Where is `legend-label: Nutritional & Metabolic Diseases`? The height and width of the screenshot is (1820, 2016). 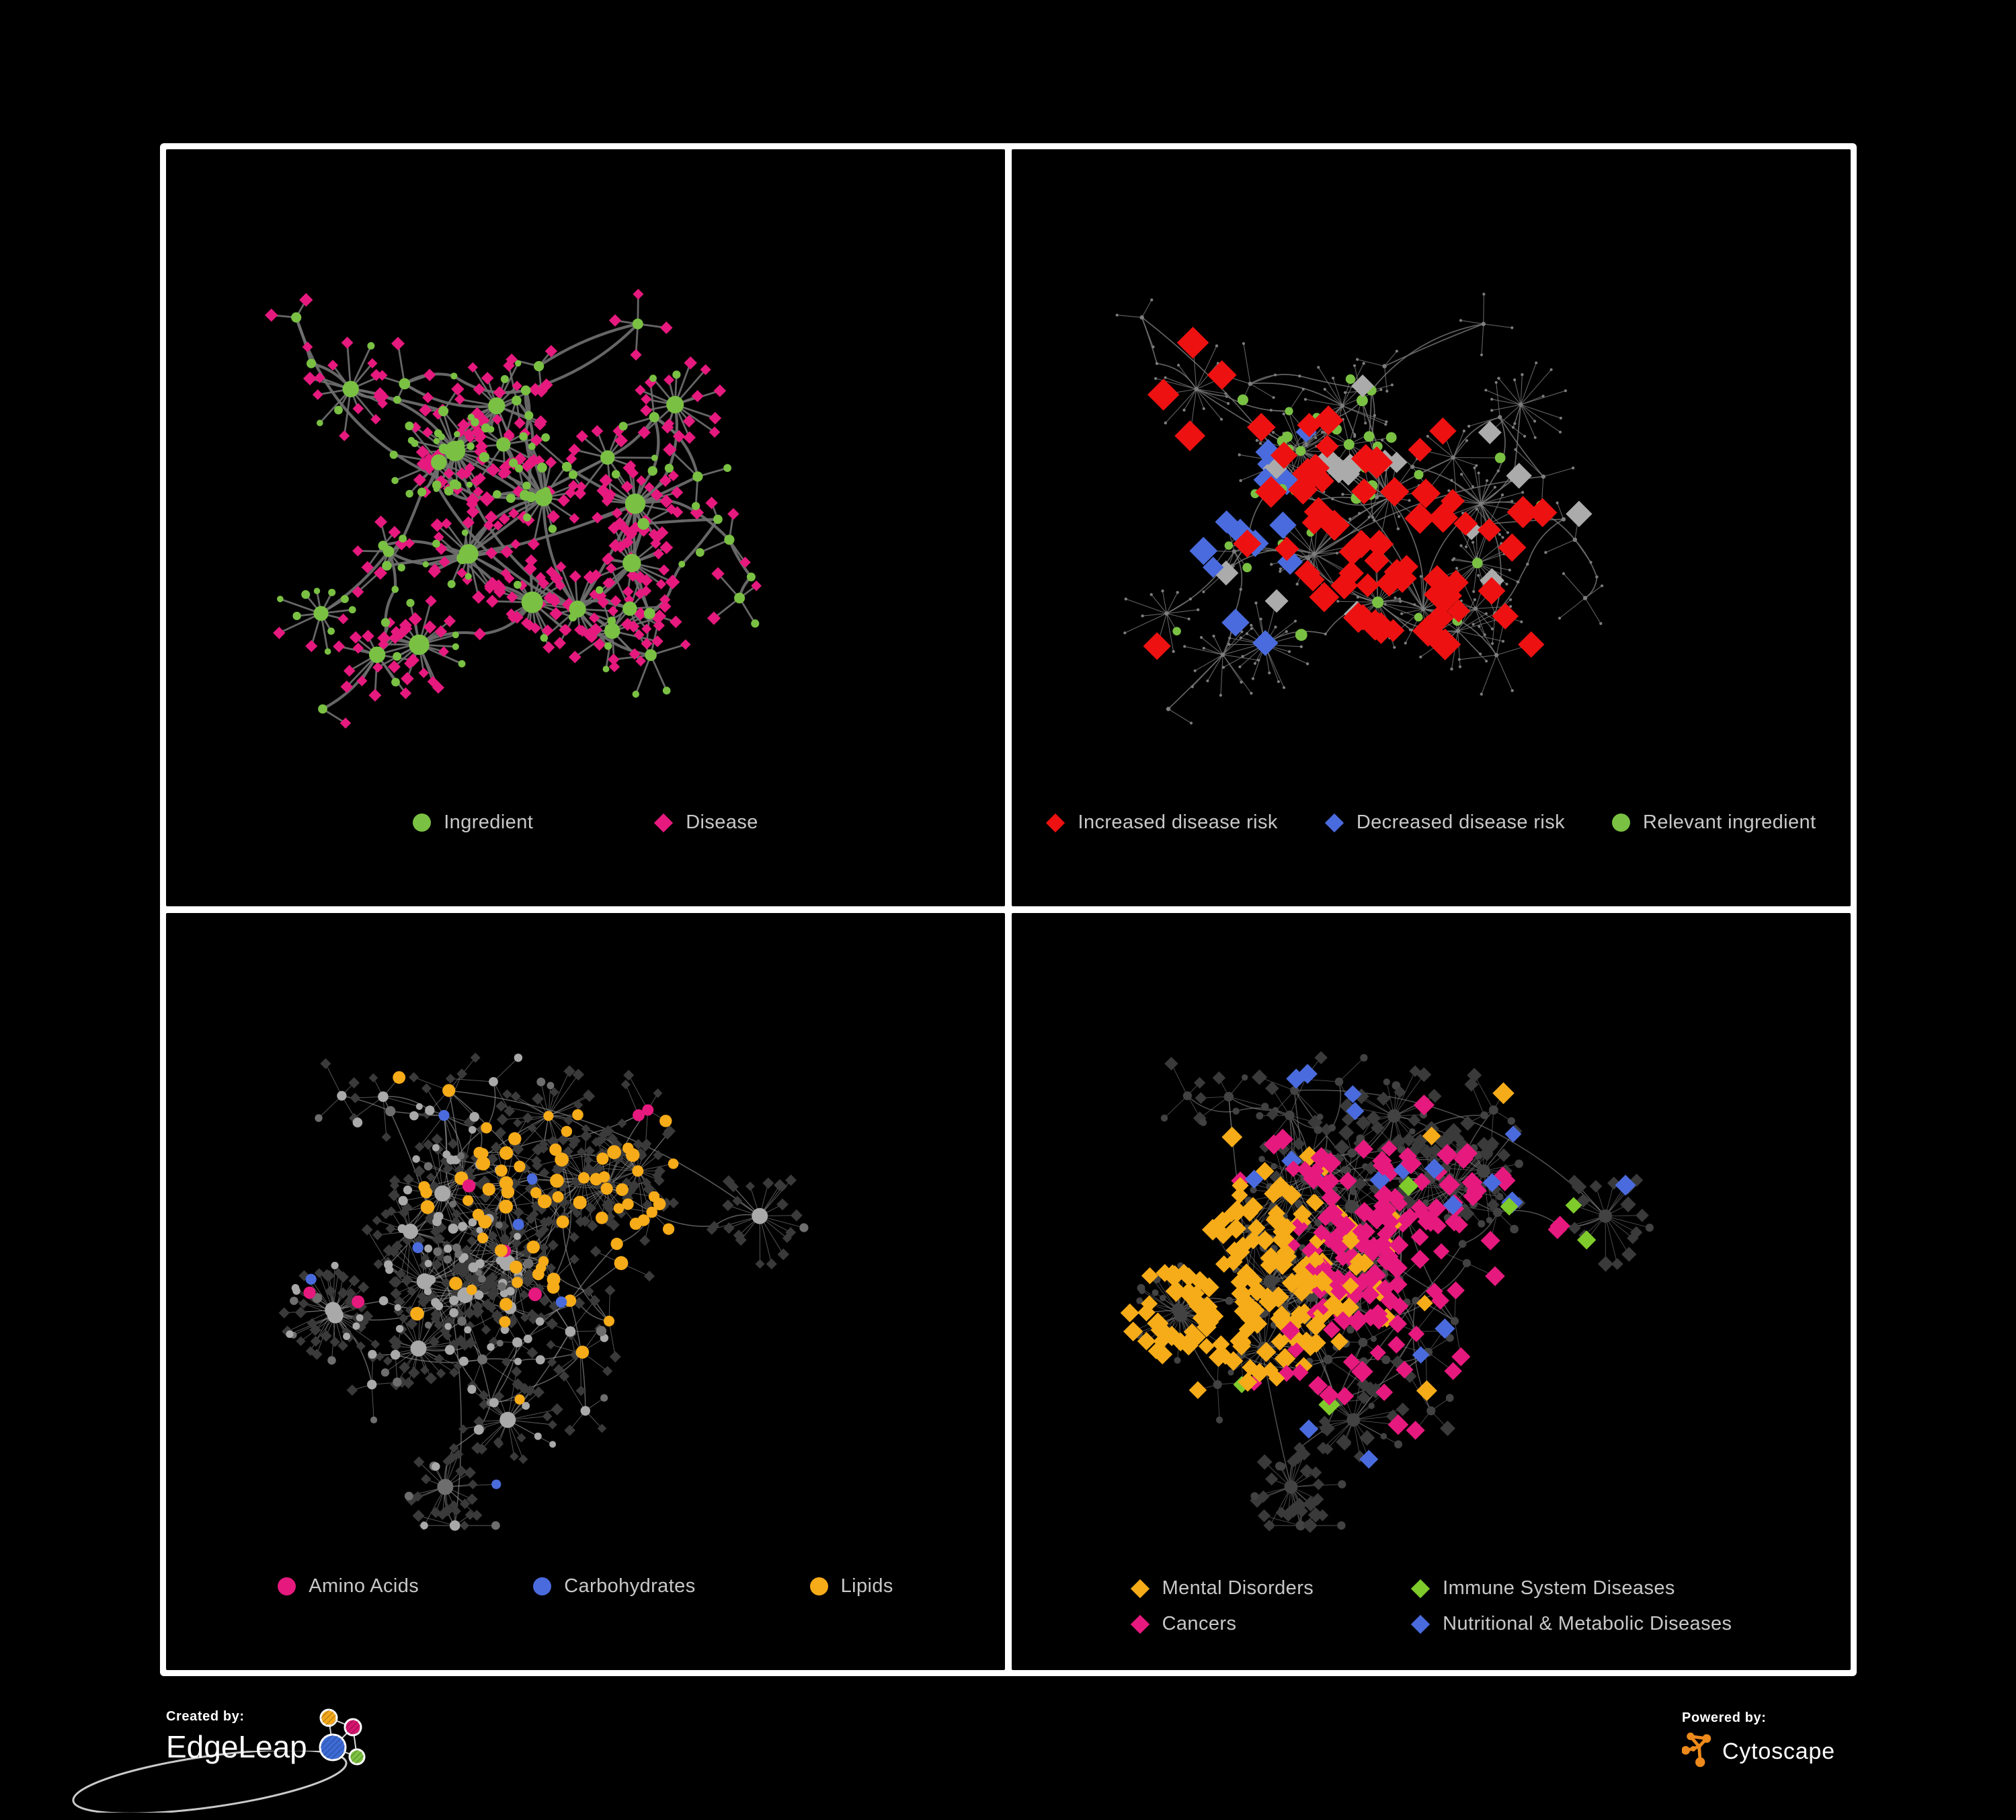
legend-label: Nutritional & Metabolic Diseases is located at coordinates (1587, 1623).